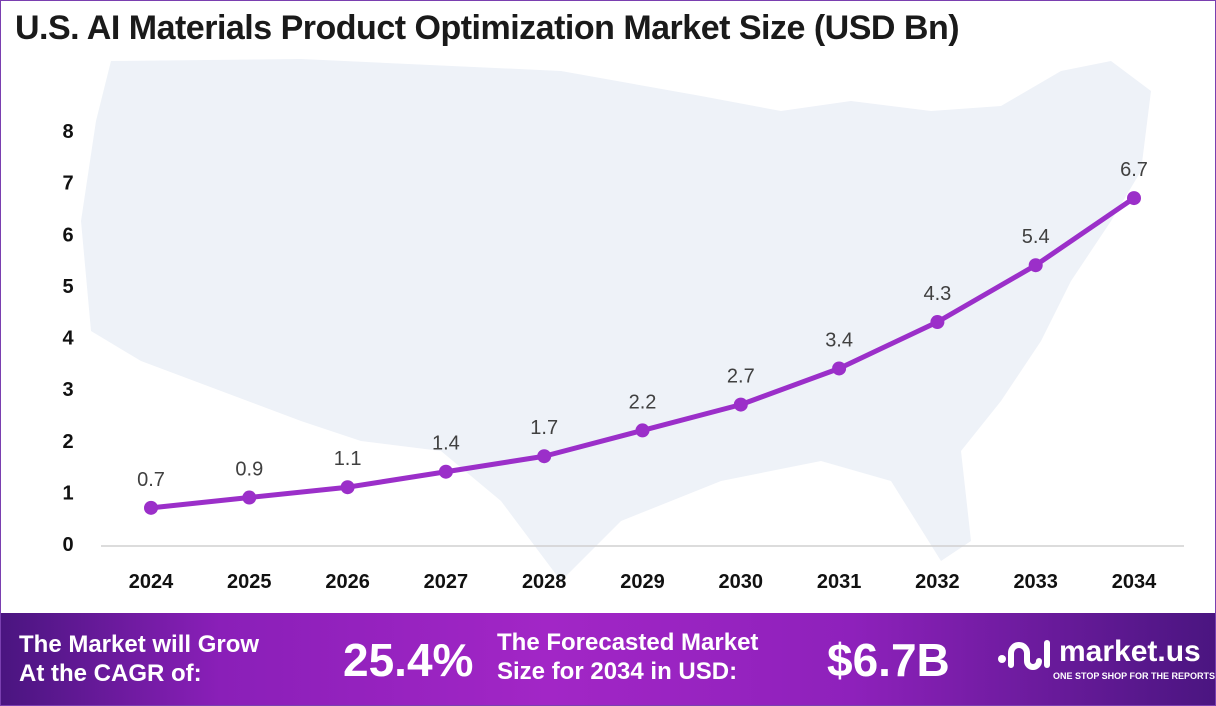 The height and width of the screenshot is (706, 1216). Describe the element at coordinates (642, 582) in the screenshot. I see `x-tick-label: 2029` at that location.